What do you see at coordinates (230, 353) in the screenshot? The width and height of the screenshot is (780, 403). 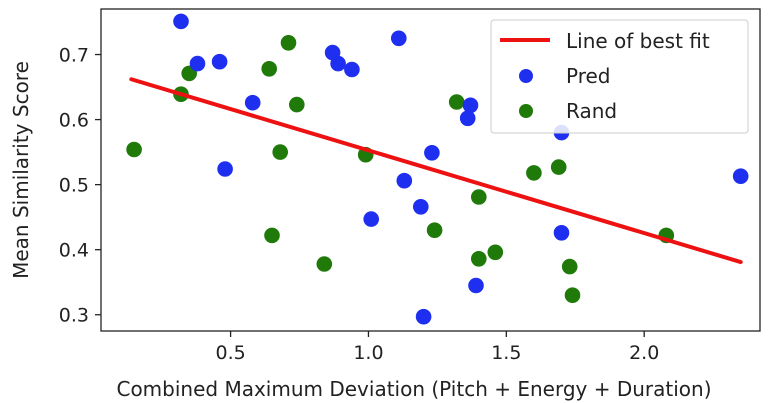 I see `x-tick-label: 0.5` at bounding box center [230, 353].